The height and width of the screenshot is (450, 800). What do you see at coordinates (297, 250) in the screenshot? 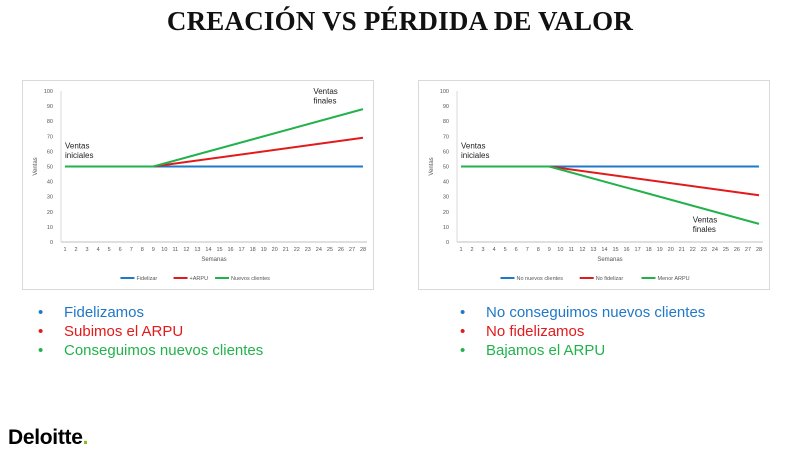
I see `creacion-x-tick-label: 22` at bounding box center [297, 250].